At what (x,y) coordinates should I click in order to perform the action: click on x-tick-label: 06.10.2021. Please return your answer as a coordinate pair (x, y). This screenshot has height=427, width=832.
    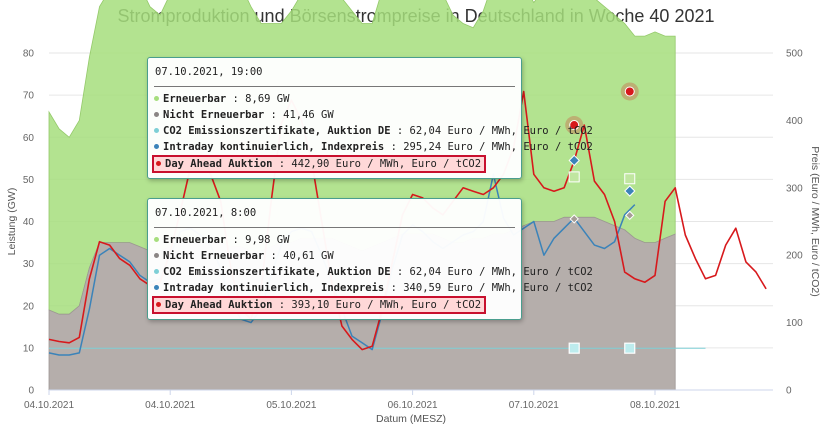
    Looking at the image, I should click on (413, 405).